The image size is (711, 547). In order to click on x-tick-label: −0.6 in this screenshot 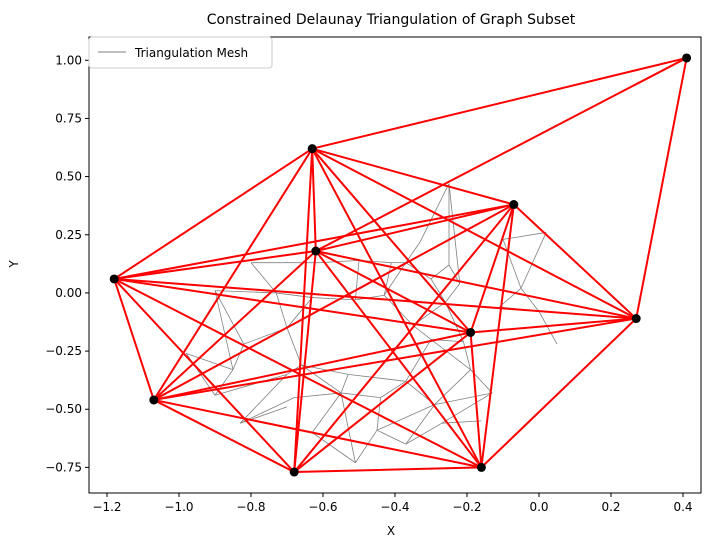, I will do `click(322, 507)`.